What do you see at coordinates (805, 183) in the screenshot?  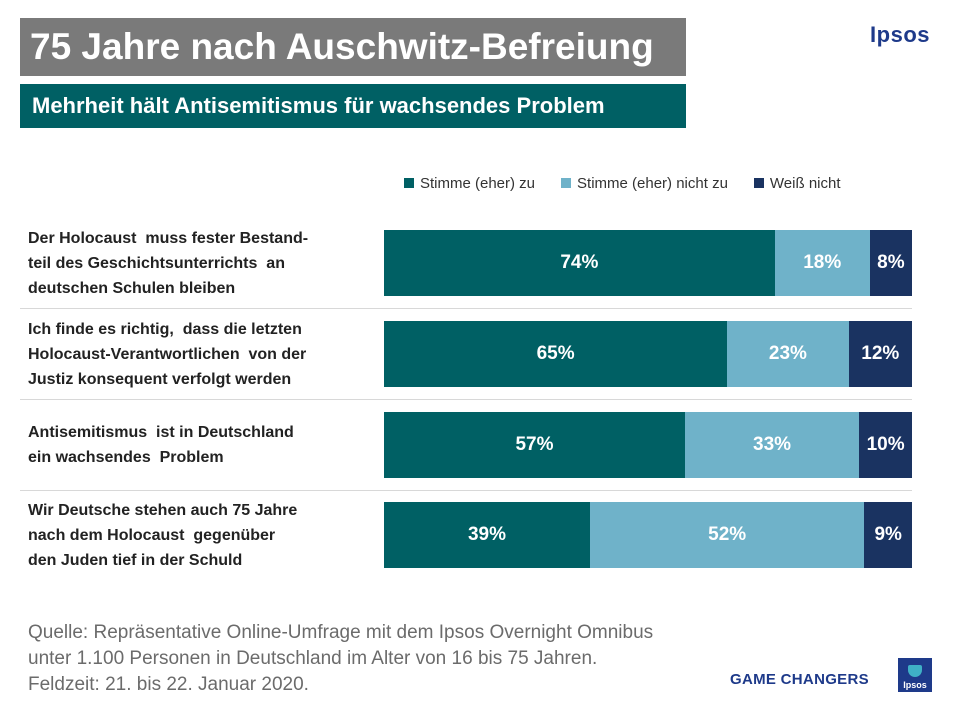 I see `legend-label-dont-know: Weiß nicht` at bounding box center [805, 183].